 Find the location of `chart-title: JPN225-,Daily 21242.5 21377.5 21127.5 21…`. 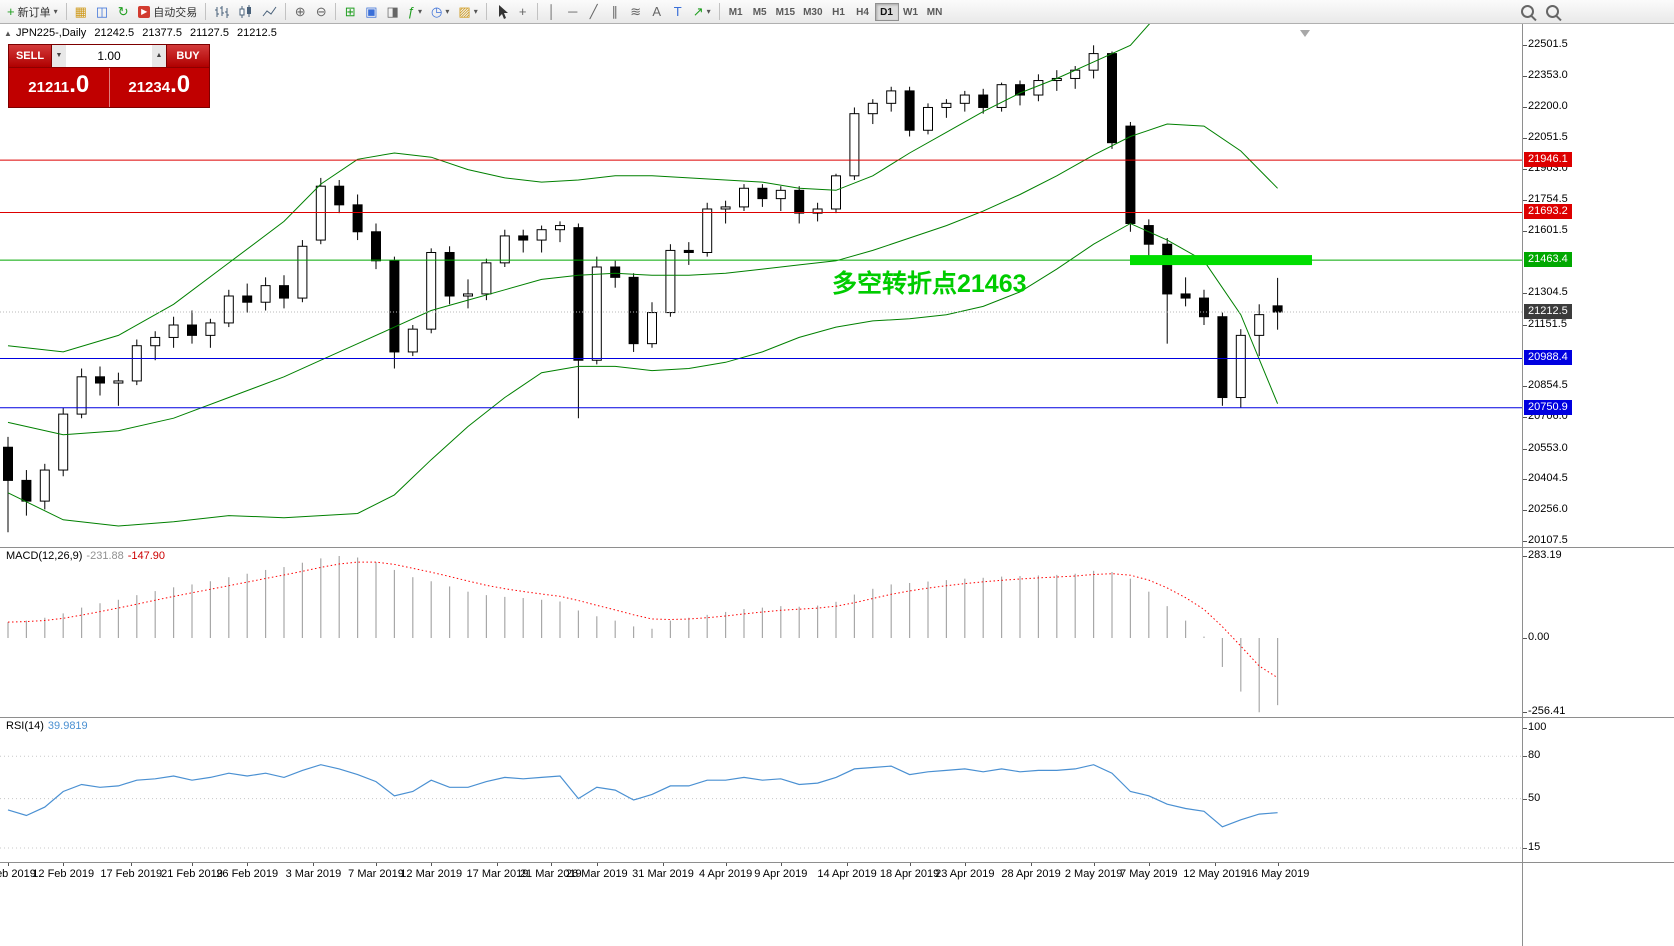

chart-title: JPN225-,Daily 21242.5 21377.5 21127.5 21… is located at coordinates (146, 33).